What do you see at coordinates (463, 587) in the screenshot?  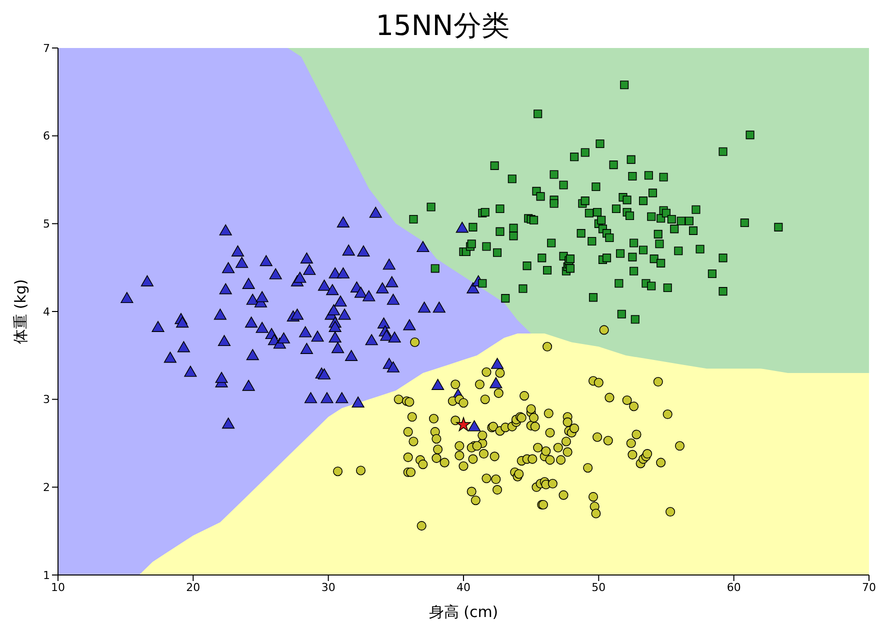 I see `x-tick-label: 40` at bounding box center [463, 587].